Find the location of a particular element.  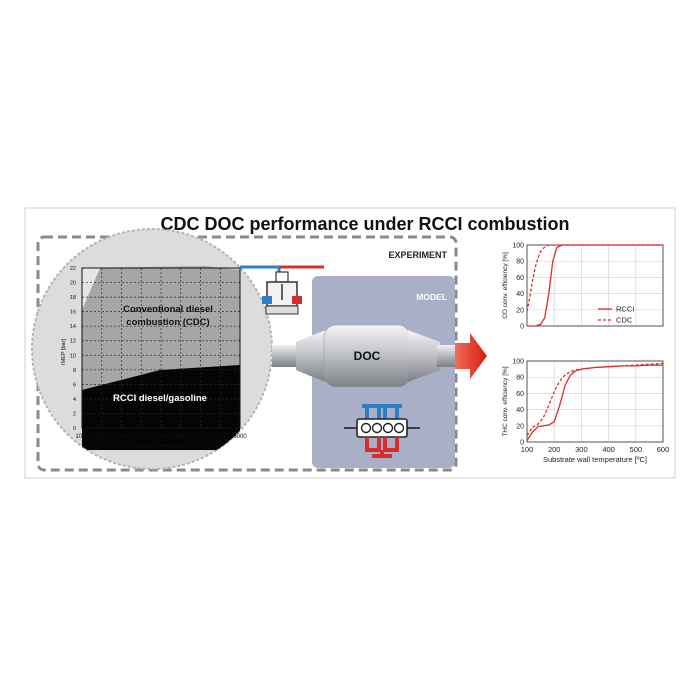

x-tick-label: 200 is located at coordinates (554, 449).